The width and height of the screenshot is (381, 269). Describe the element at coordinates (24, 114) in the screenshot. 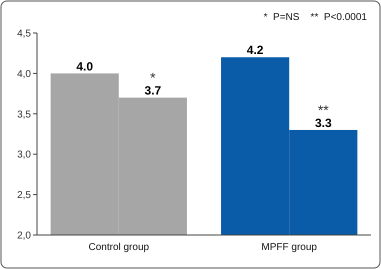

I see `y-tick-label: 3,5` at that location.